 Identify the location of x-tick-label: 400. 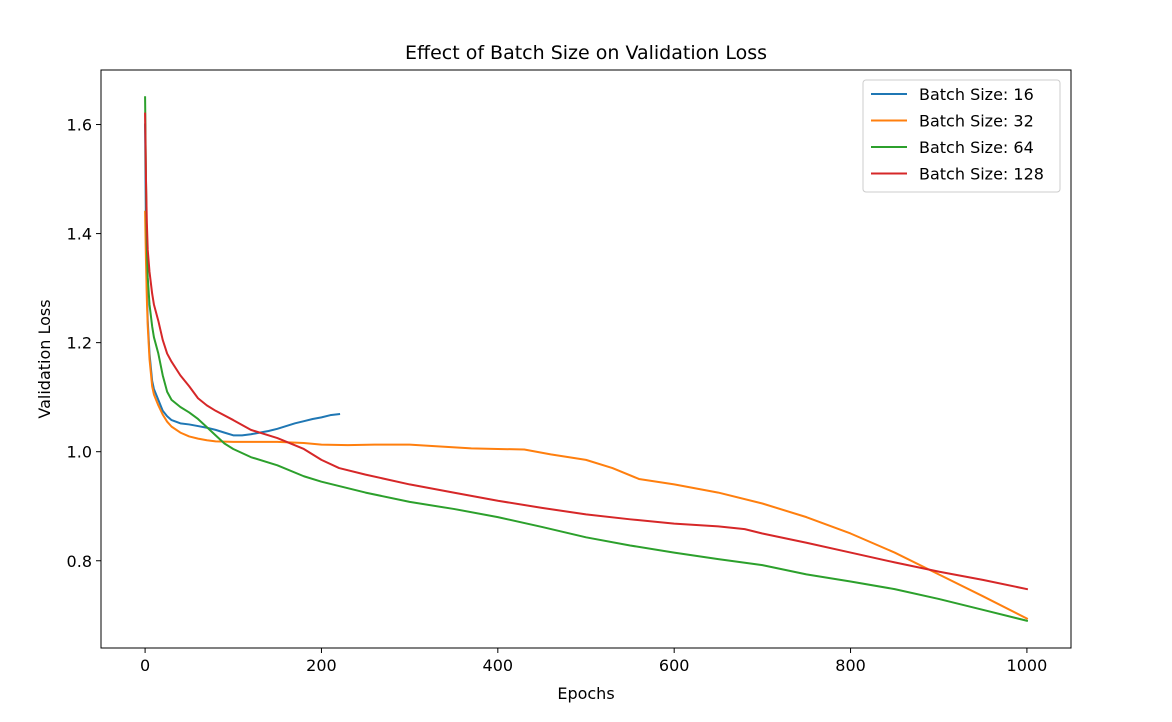
(498, 665).